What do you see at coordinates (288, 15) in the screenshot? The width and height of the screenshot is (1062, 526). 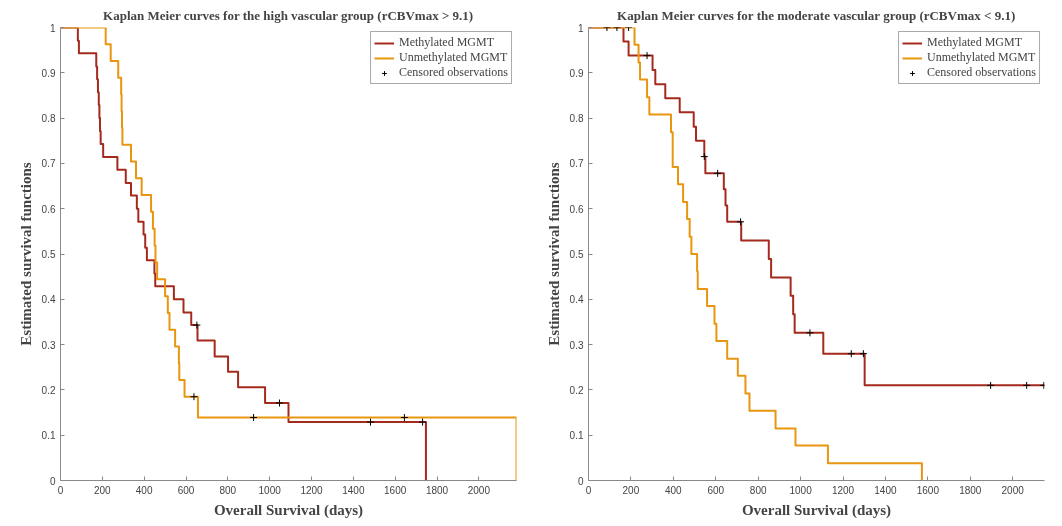 I see `chart-title: Kaplan Meier curves for the high vascular group (rCBVmax > 9.1)` at bounding box center [288, 15].